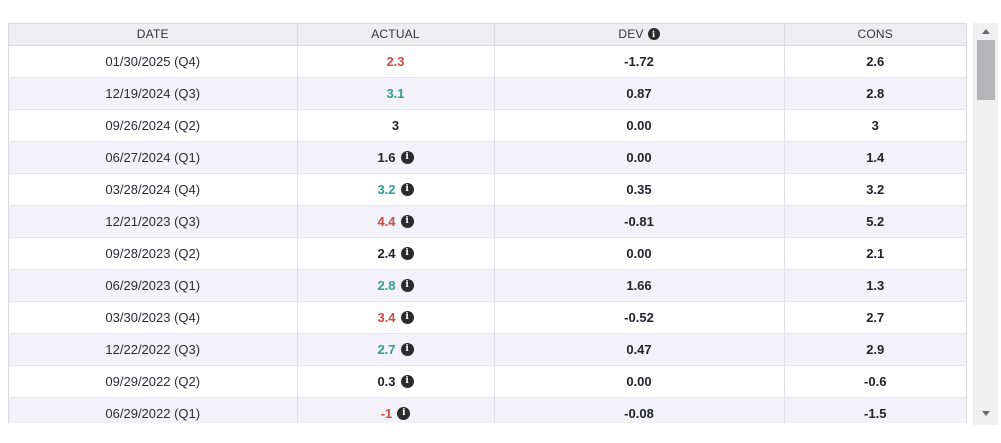  Describe the element at coordinates (875, 317) in the screenshot. I see `cons-cell: 2.7` at that location.